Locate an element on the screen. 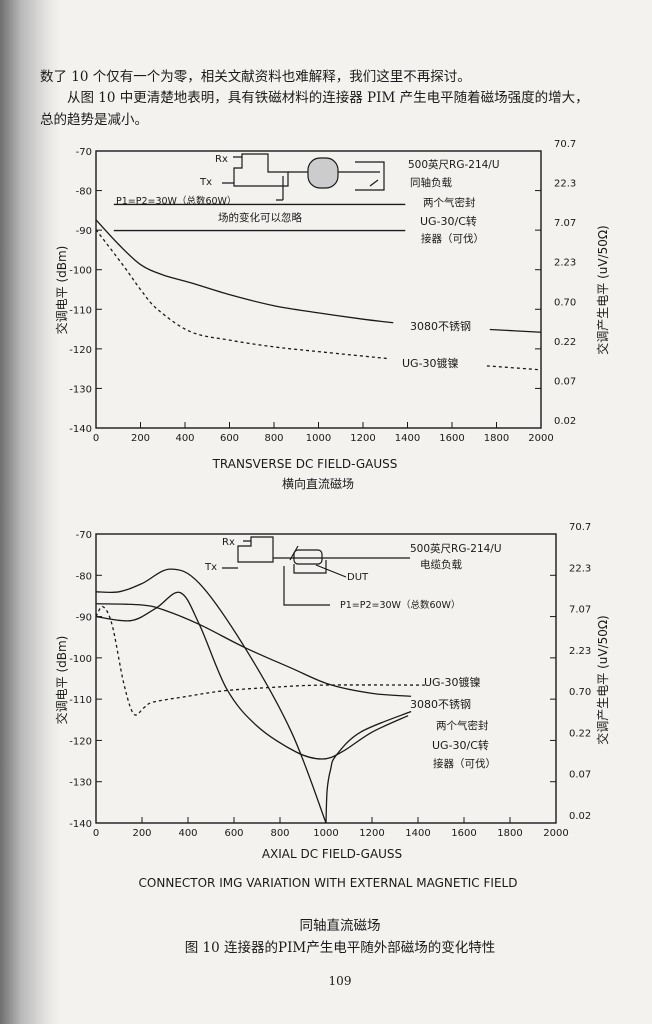 The width and height of the screenshot is (652, 1024). page-gutter-shadow is located at coordinates (30, 512).